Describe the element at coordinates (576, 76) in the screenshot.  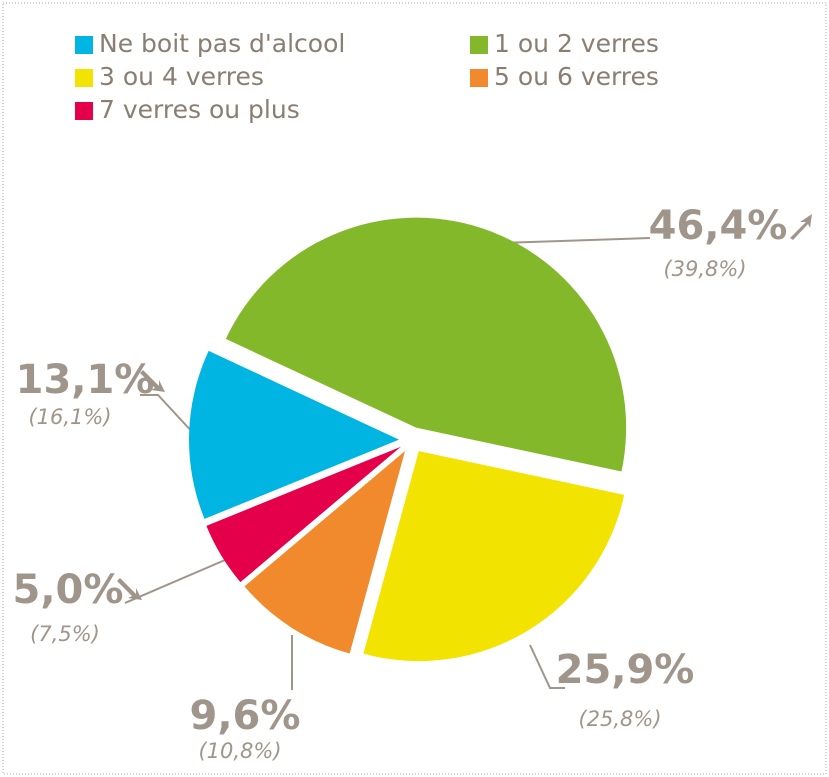
I see `legend-label: 5 ou 6 verres` at that location.